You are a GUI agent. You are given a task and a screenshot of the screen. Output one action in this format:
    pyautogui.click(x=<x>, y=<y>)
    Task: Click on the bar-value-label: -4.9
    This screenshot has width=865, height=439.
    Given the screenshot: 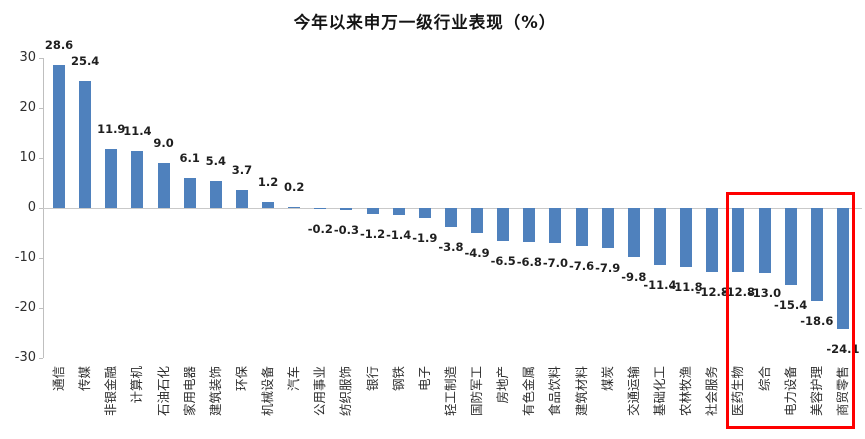 What is the action you would take?
    pyautogui.click(x=477, y=252)
    